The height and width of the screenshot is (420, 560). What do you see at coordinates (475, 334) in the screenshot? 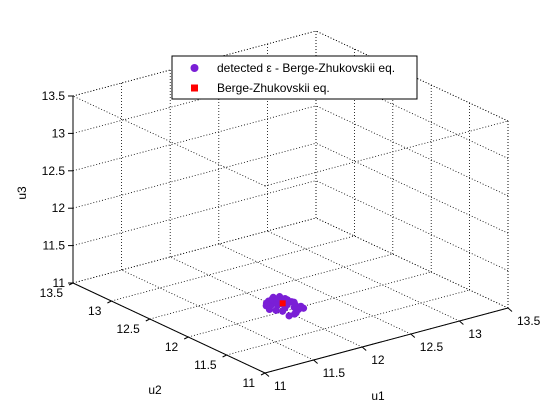
I see `x-tick-label: 13` at bounding box center [475, 334].